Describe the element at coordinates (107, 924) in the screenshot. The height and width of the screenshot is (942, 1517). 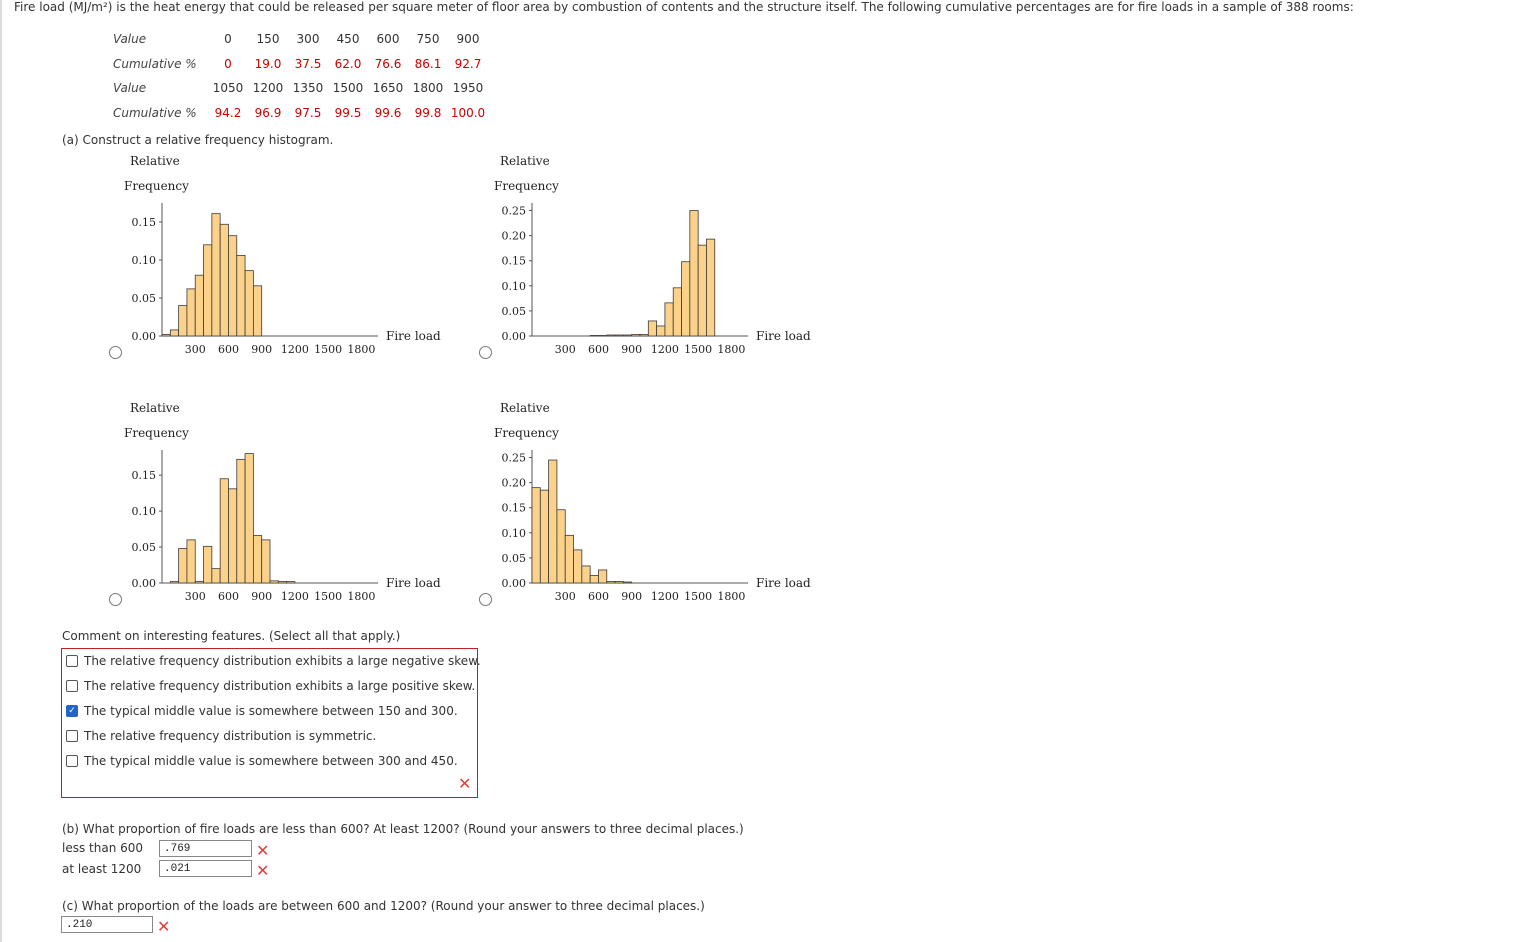
I see `between-600-1200-input: .210` at that location.